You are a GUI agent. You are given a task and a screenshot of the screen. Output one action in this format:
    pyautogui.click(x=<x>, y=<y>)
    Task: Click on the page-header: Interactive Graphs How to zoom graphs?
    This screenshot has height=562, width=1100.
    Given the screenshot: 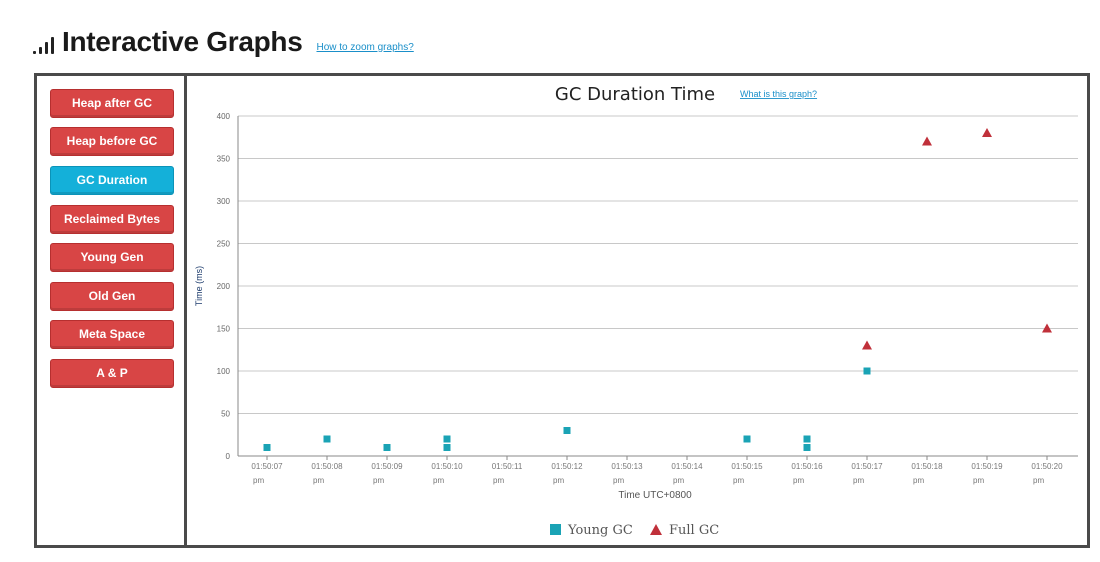 What is the action you would take?
    pyautogui.click(x=223, y=42)
    